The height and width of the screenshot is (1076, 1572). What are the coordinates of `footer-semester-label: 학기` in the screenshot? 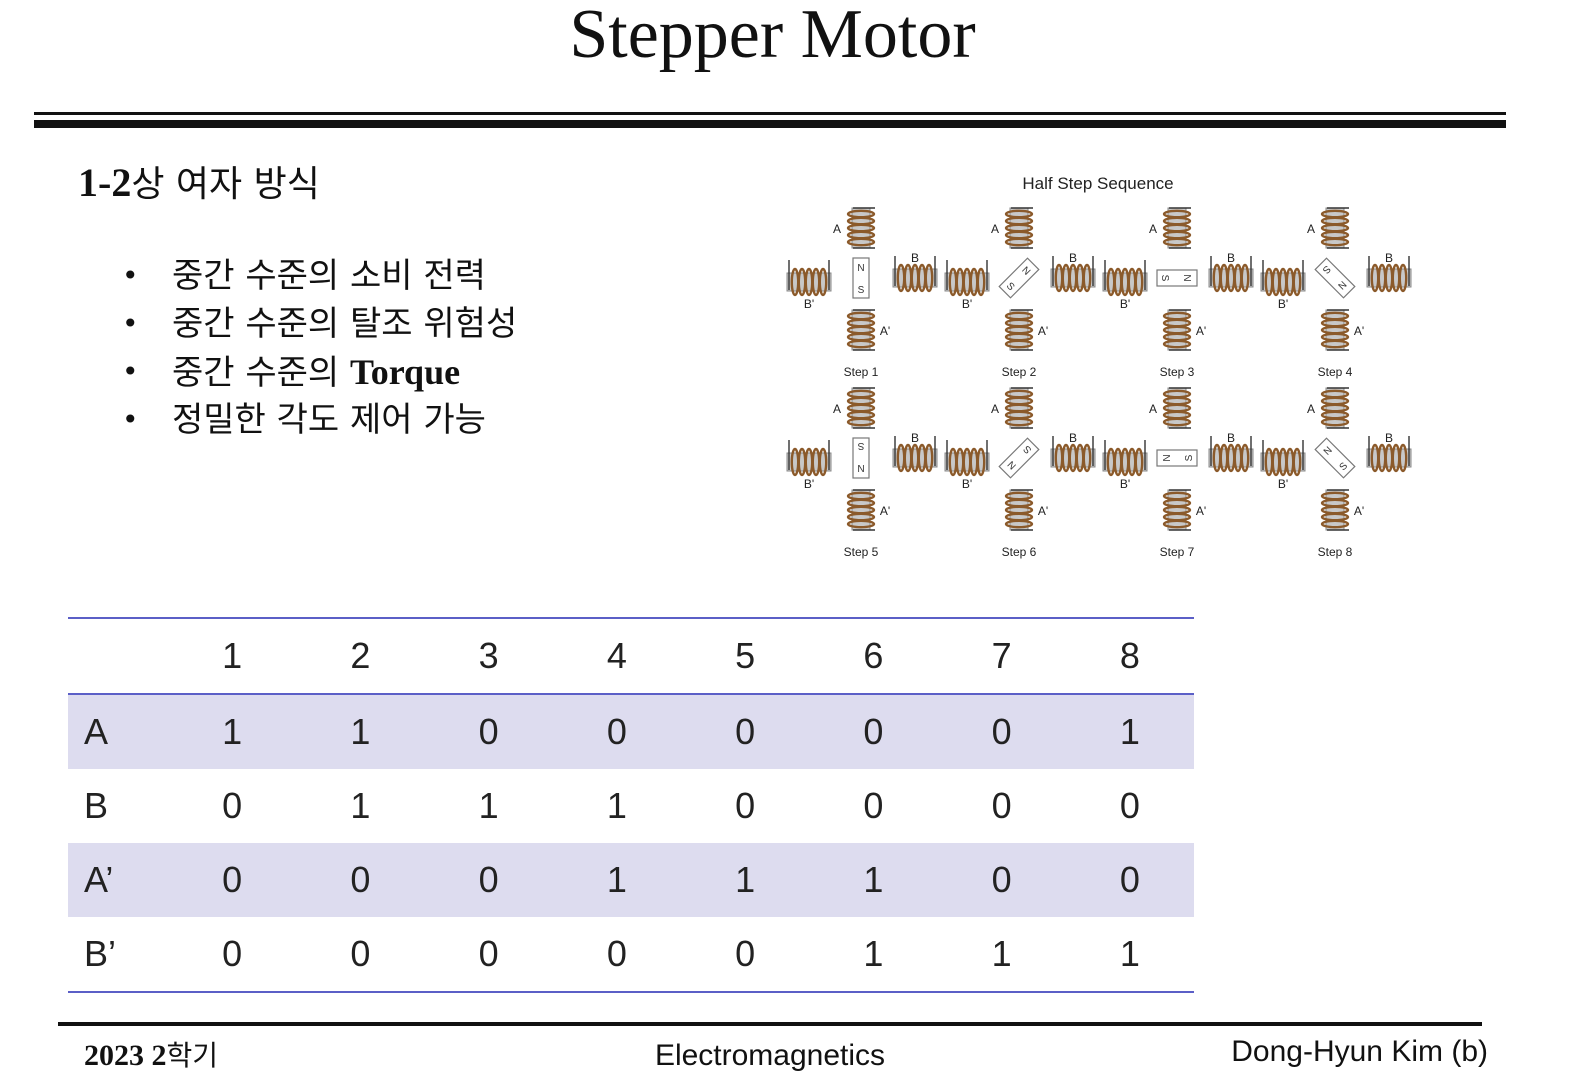 It's located at (192, 1055).